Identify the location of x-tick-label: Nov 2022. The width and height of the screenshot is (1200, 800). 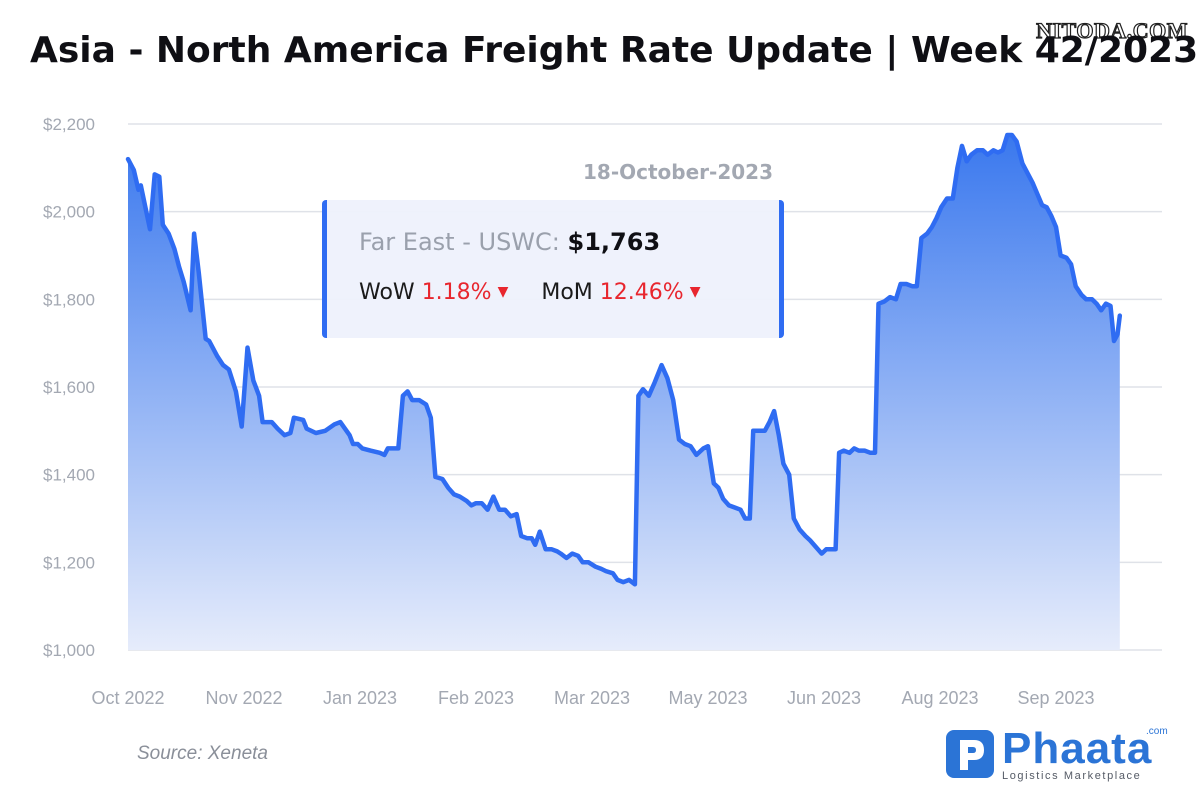
(243, 698).